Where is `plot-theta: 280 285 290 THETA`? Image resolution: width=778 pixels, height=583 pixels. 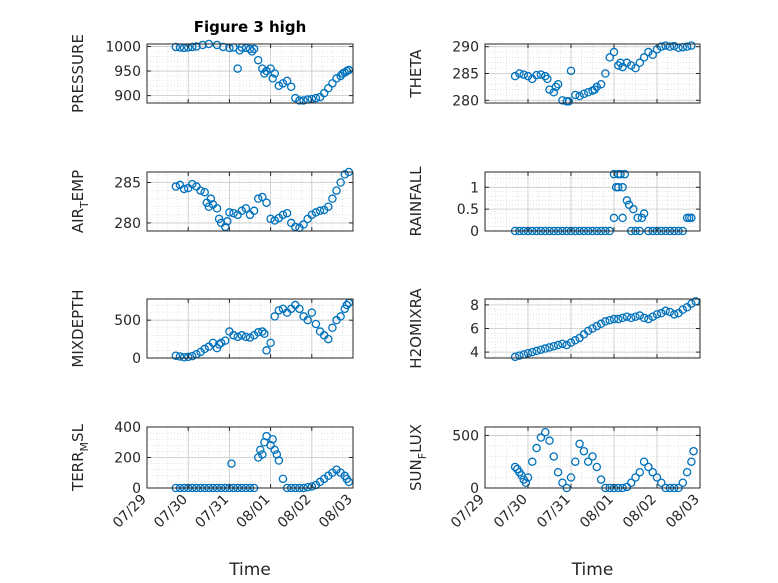
plot-theta: 280 285 290 THETA is located at coordinates (554, 74).